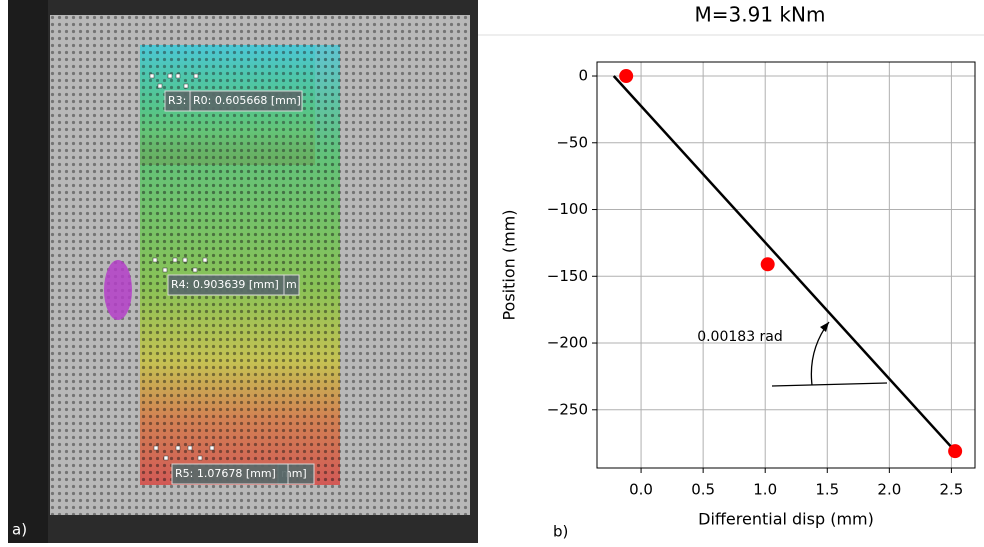  I want to click on panel-label: a), so click(19, 530).